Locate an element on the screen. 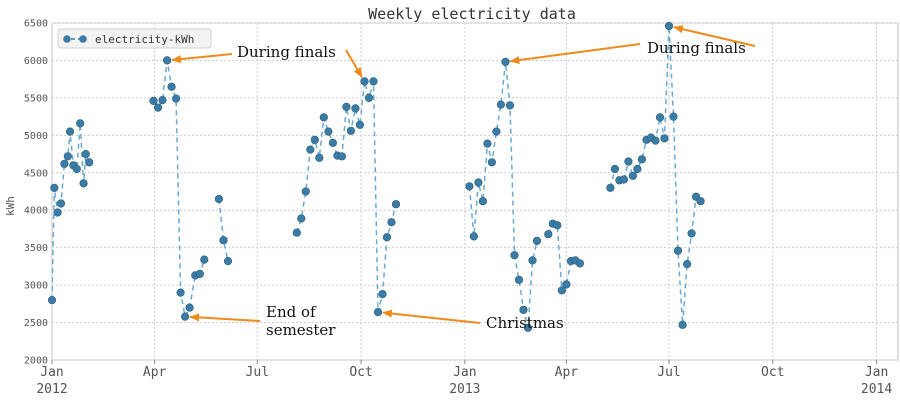 Image resolution: width=900 pixels, height=404 pixels. x-ticks: Jan 2012 Apr Jul Oct Jan 2013 Apr Jul Oct Jan 2014 is located at coordinates (464, 378).